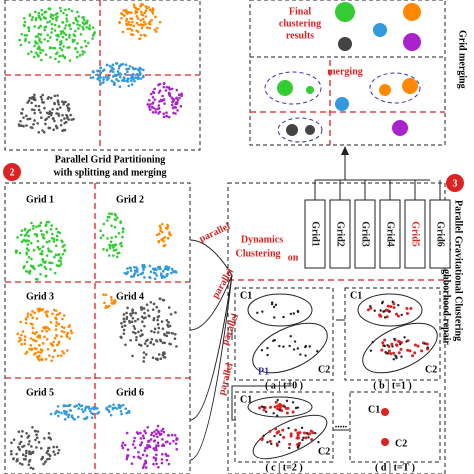 The image size is (474, 474). I want to click on c1: C1, so click(246, 295).